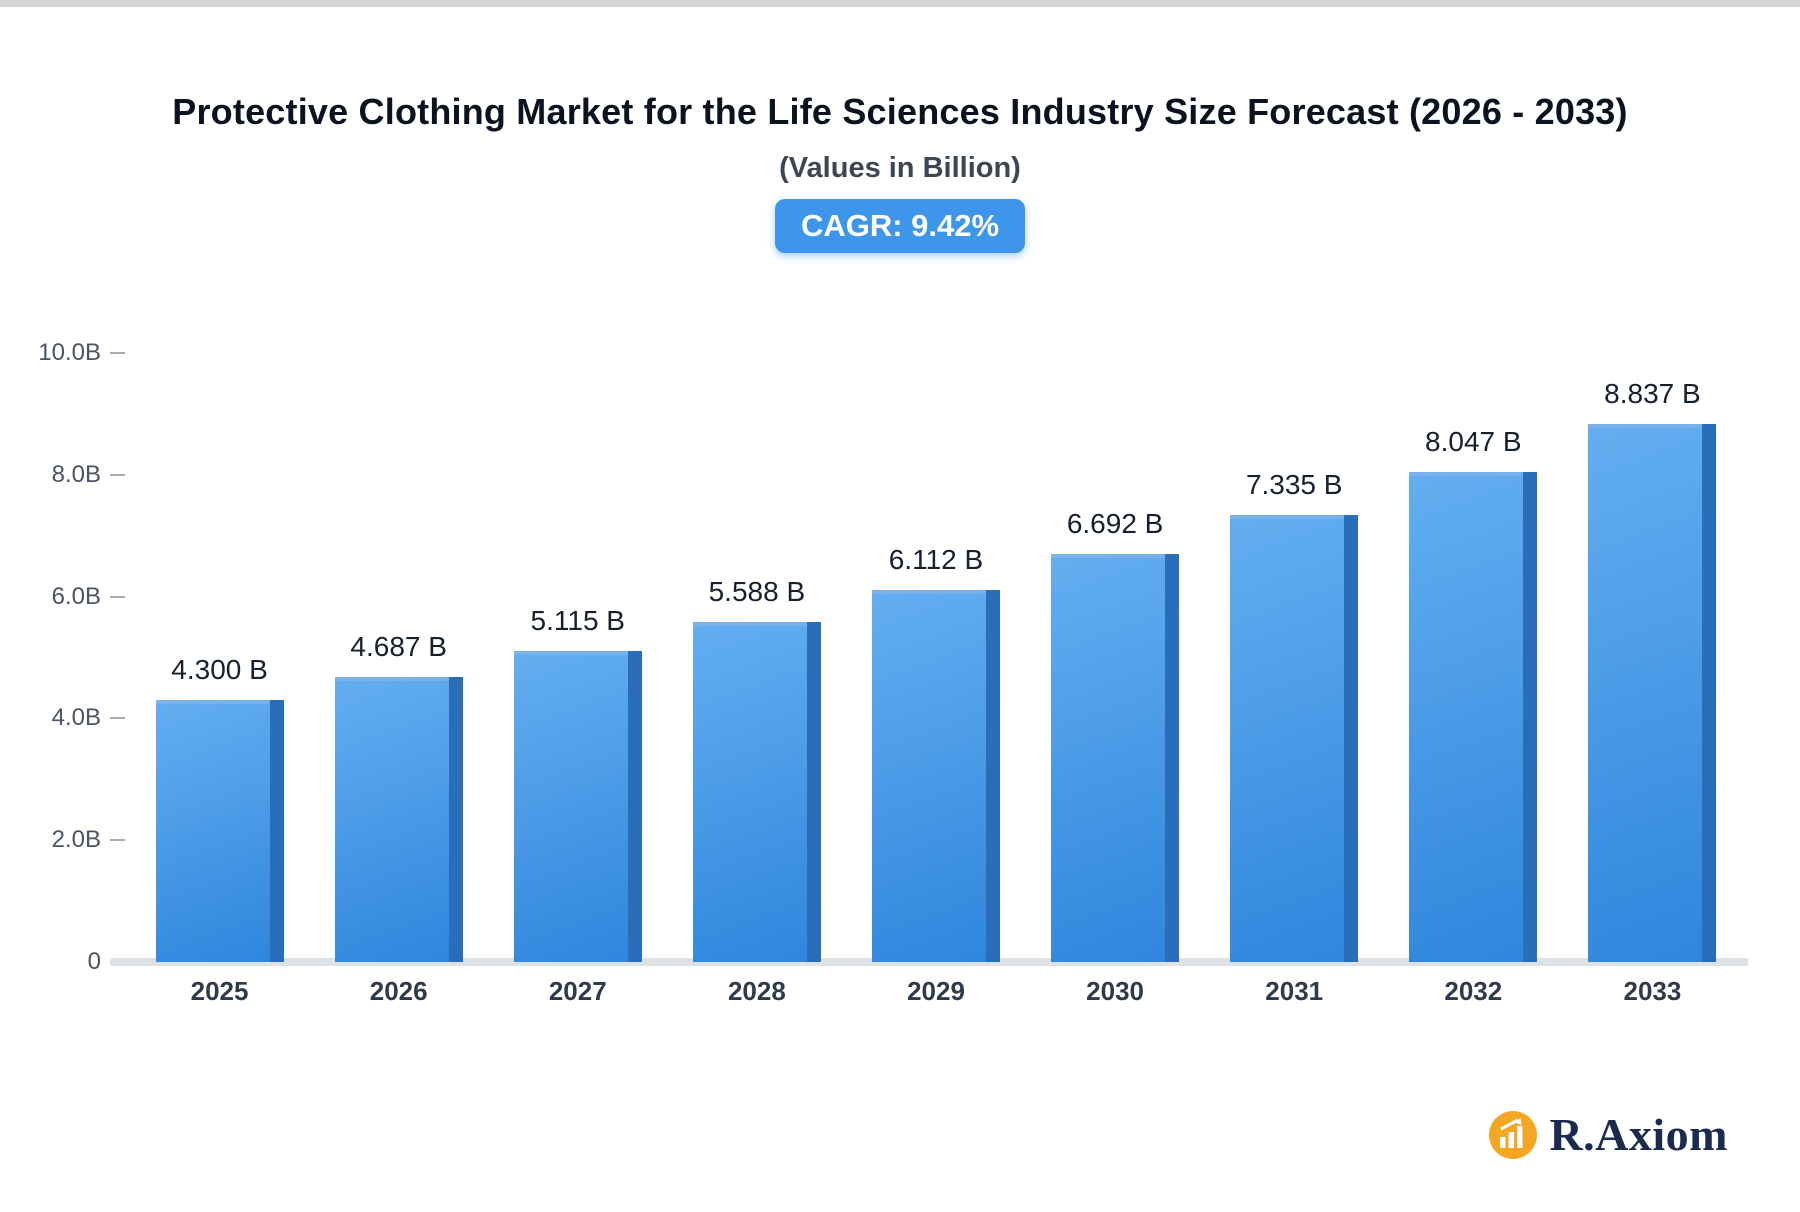 Image resolution: width=1800 pixels, height=1212 pixels. I want to click on y-tick: 4.0B, so click(88, 718).